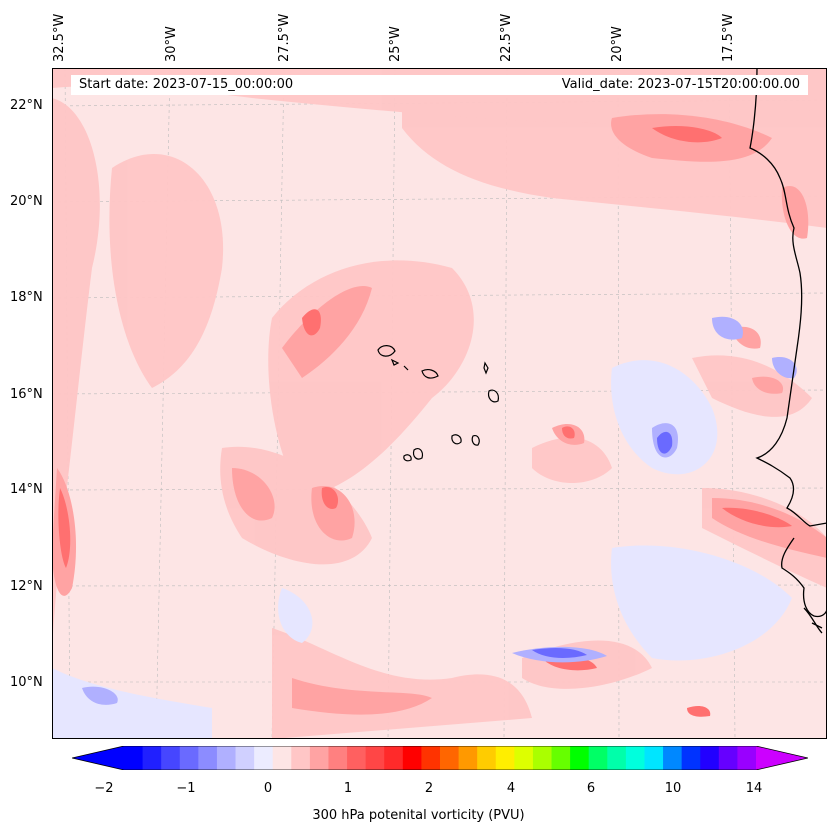 This screenshot has height=836, width=837. What do you see at coordinates (680, 84) in the screenshot?
I see `valid-date-text: Valid_date: 2023-07-15T20:00:00.00` at bounding box center [680, 84].